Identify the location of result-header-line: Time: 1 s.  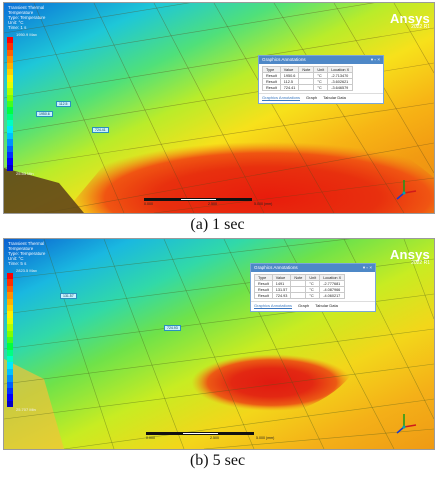
(17, 27).